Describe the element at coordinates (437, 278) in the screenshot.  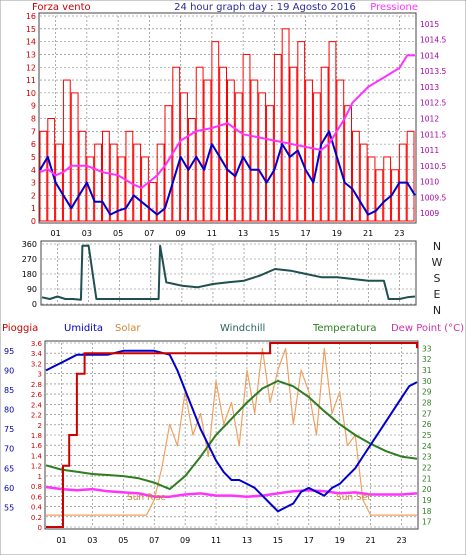
I see `dir-label-s: S` at that location.